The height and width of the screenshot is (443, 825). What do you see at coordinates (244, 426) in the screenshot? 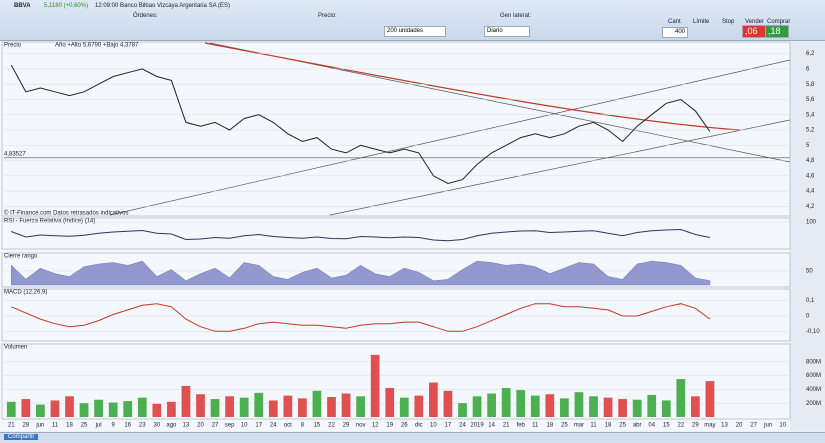
I see `x-tick-label: 10` at bounding box center [244, 426].